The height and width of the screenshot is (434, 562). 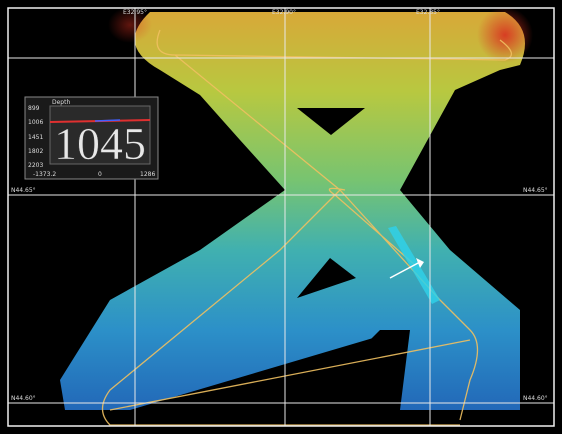 What do you see at coordinates (284, 12) in the screenshot?
I see `longitude-label: E32.90°` at bounding box center [284, 12].